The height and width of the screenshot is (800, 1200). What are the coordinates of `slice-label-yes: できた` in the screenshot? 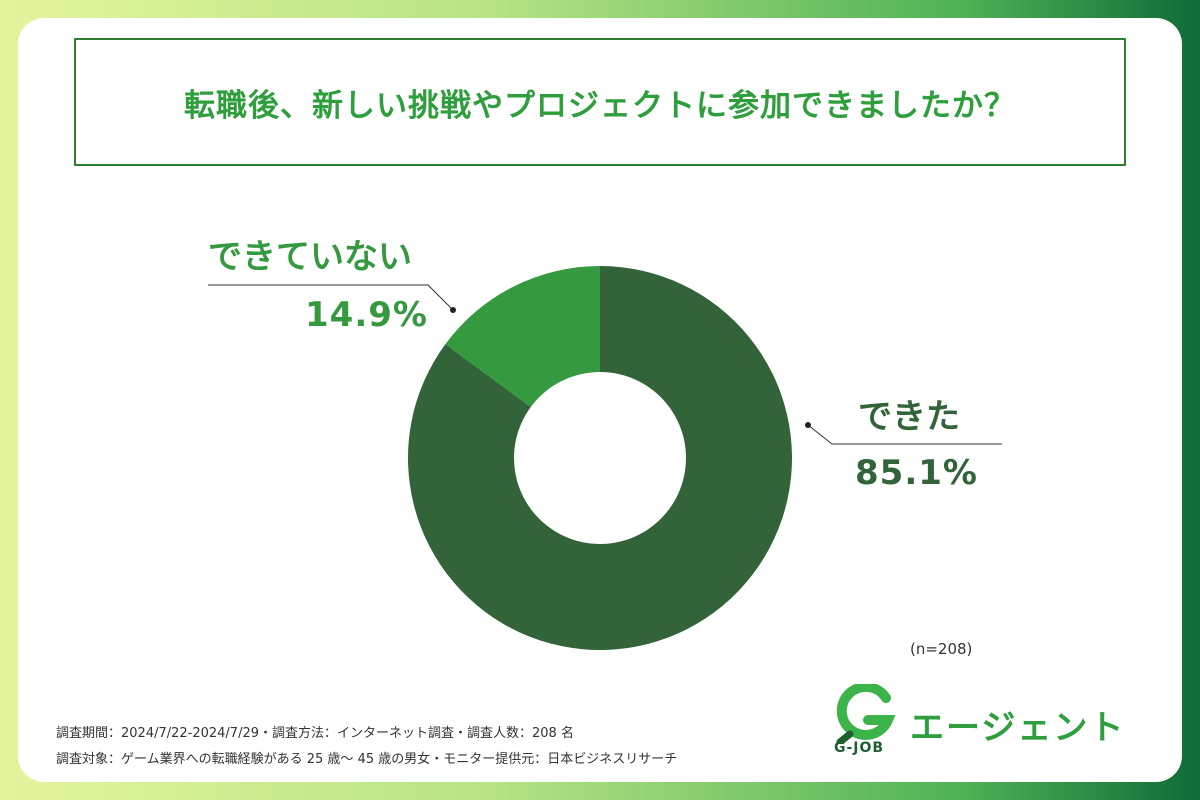 It's located at (909, 417).